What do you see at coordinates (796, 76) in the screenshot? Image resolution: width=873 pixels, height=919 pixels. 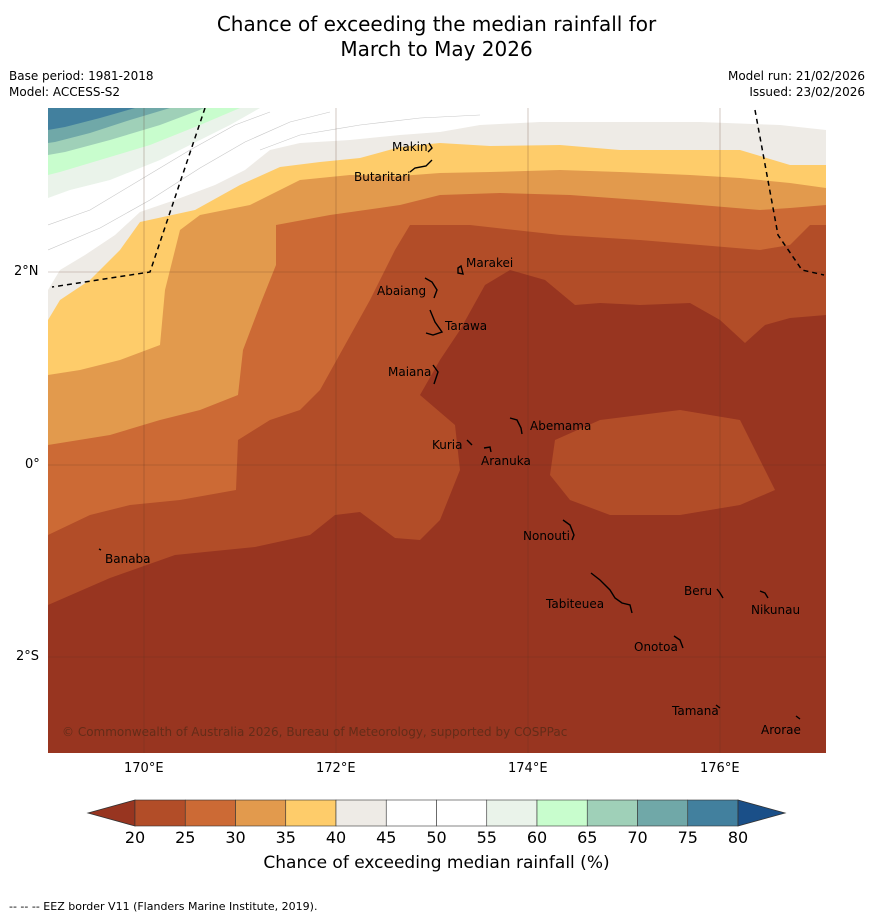 I see `model-run: Model run: 21/02/2026` at bounding box center [796, 76].